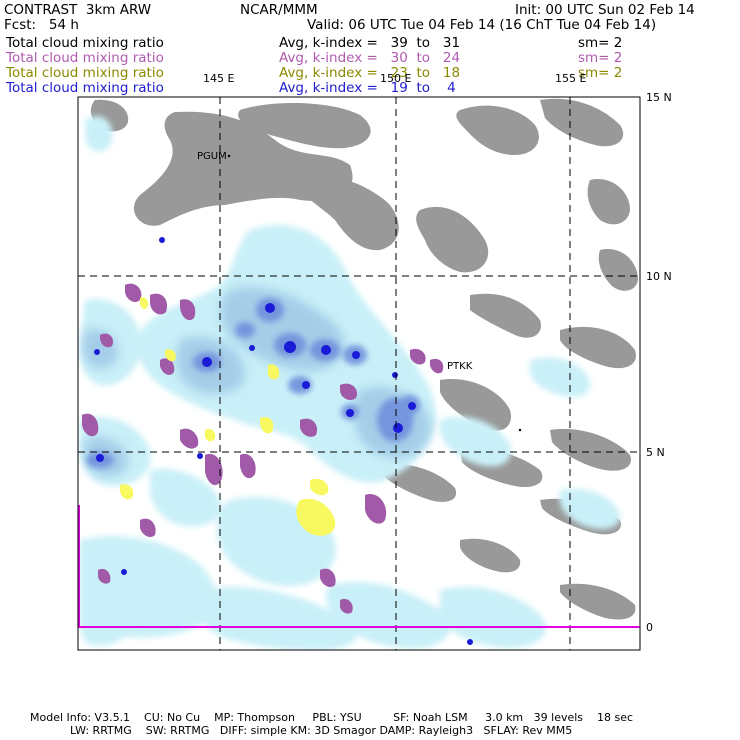 This screenshot has height=740, width=740. I want to click on station-pgum: PGUM, so click(212, 156).